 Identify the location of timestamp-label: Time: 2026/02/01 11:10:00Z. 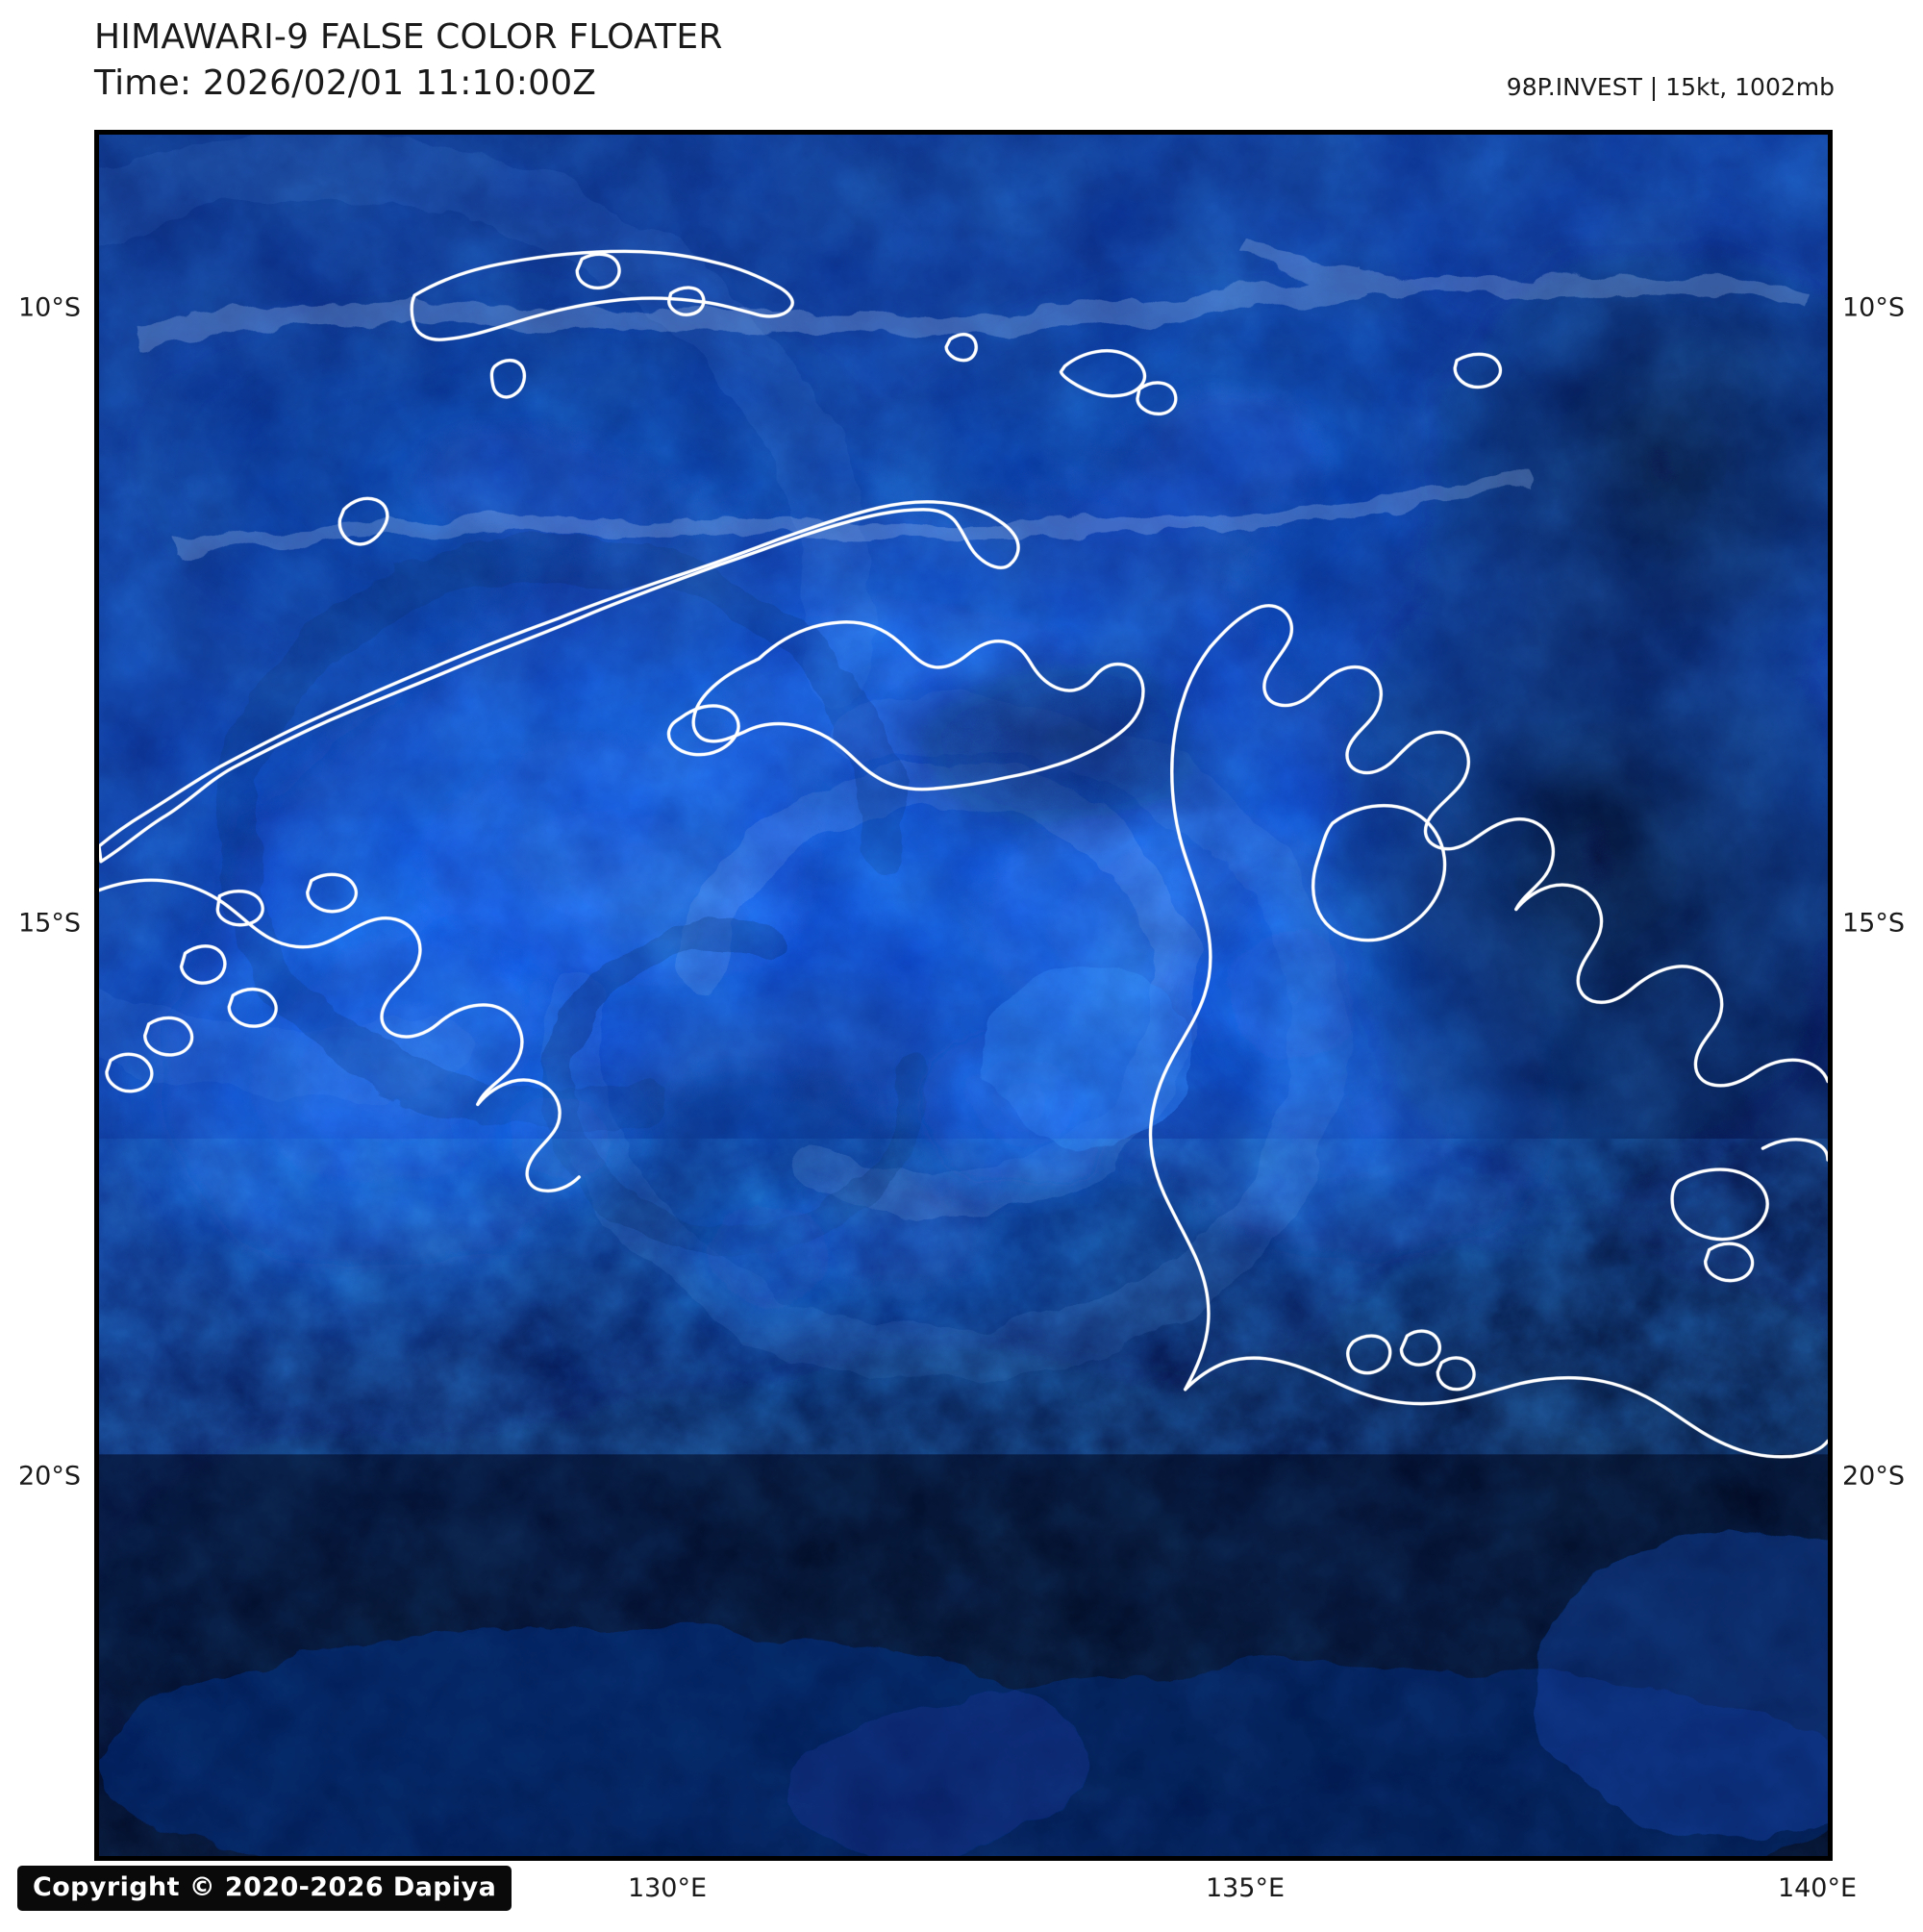
(345, 83).